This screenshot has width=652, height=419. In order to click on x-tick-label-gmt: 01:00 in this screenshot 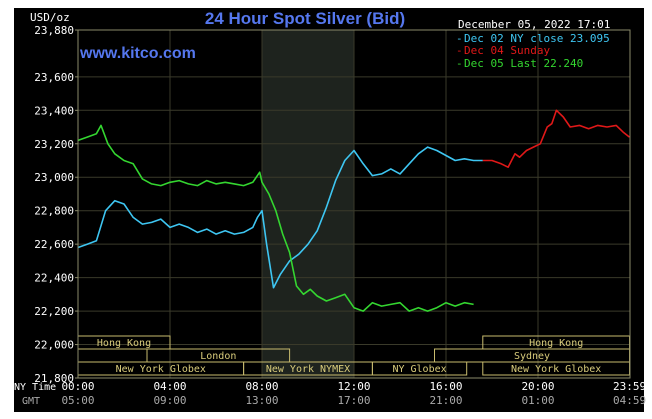, I will do `click(537, 400)`.